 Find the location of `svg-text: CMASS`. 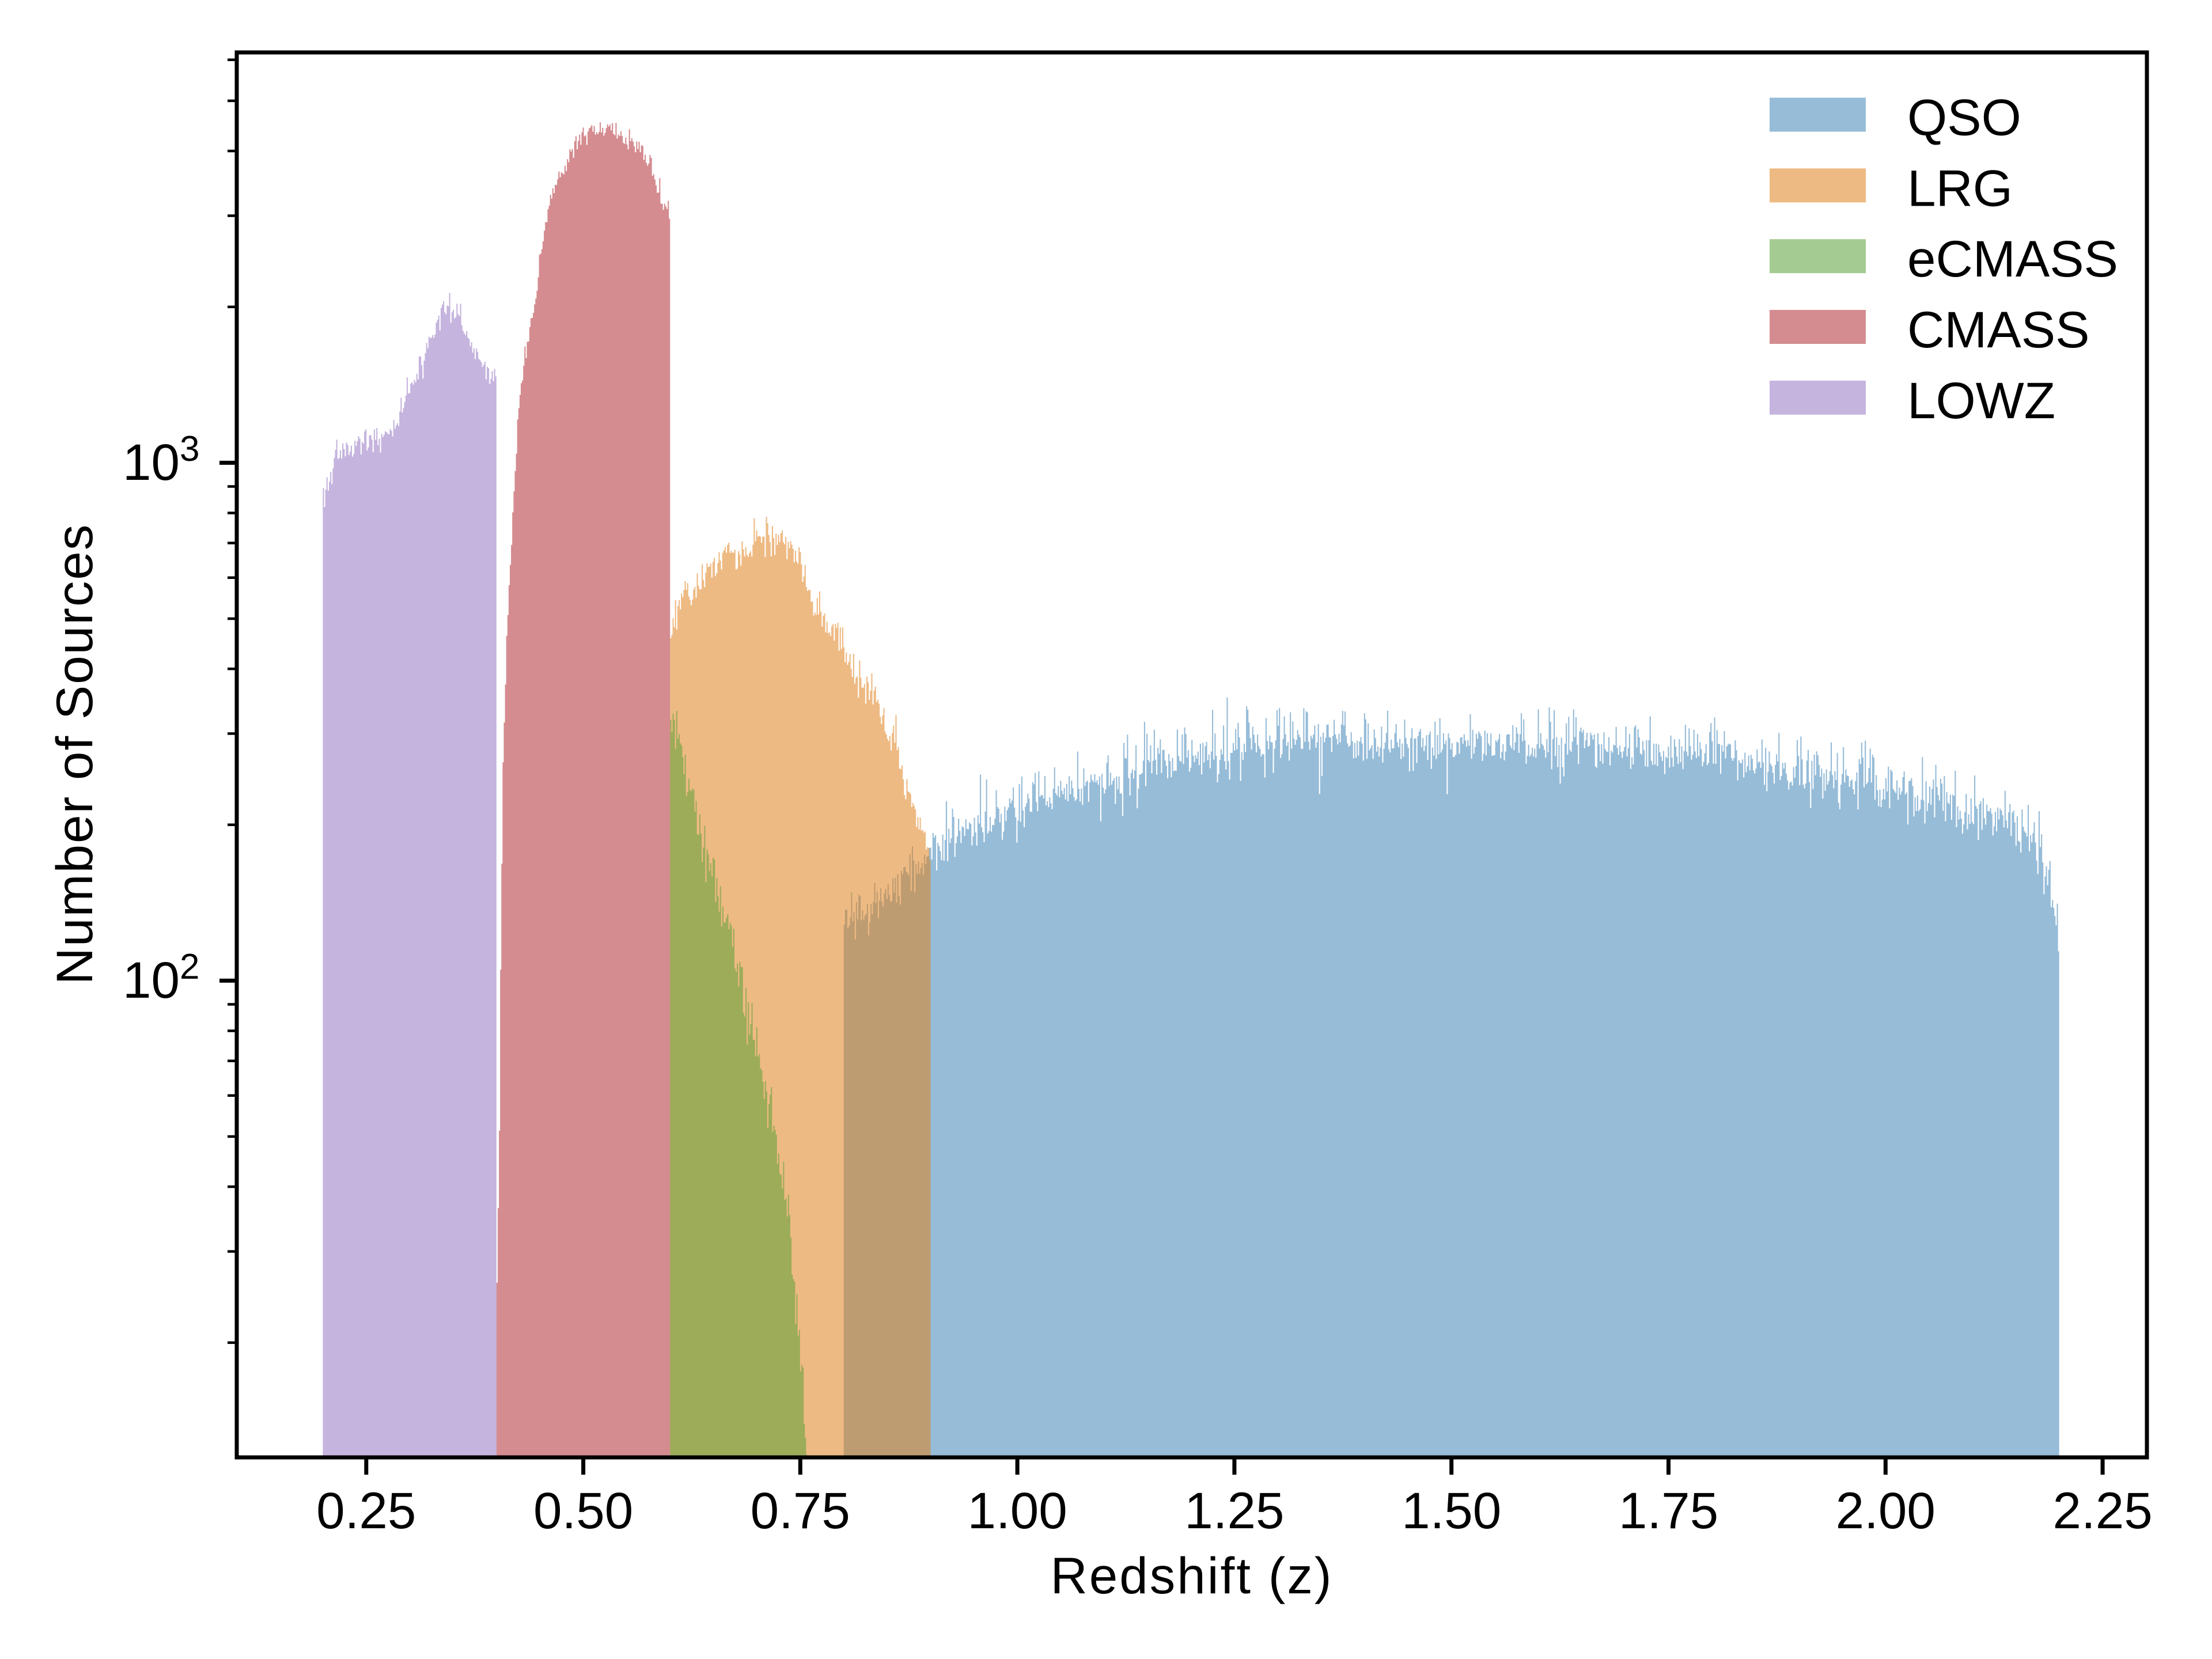

svg-text: CMASS is located at coordinates (1998, 329).